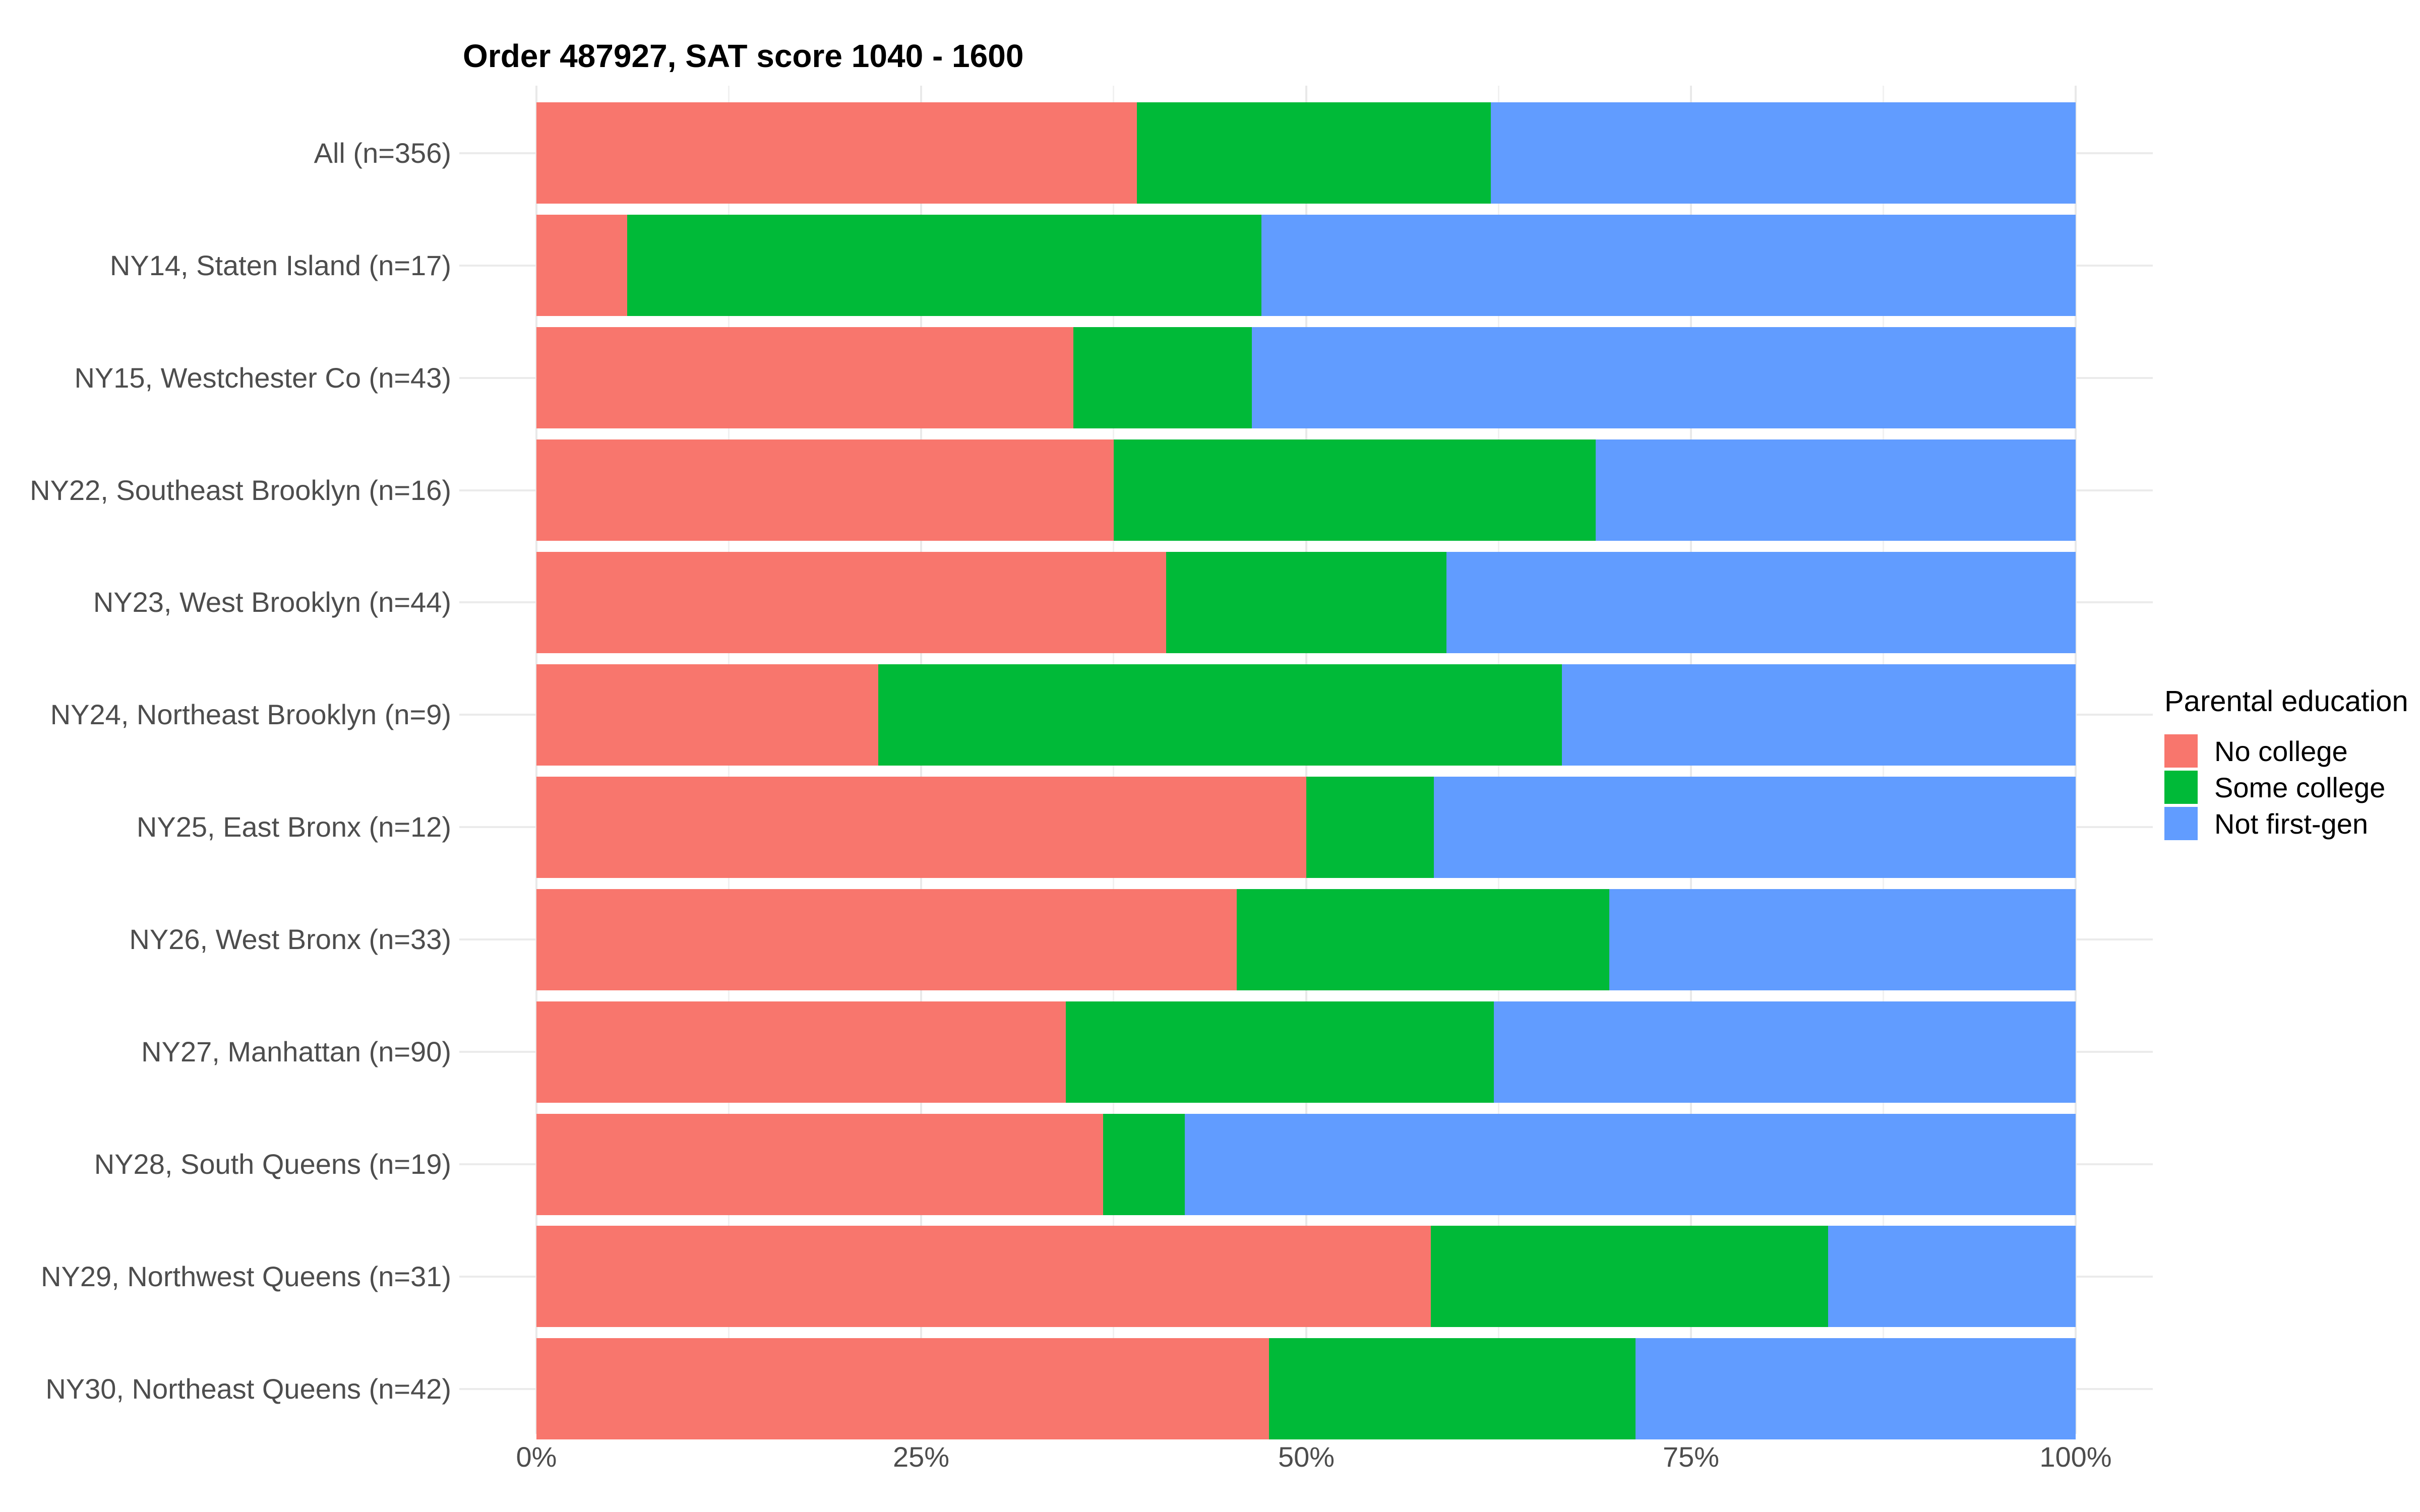  What do you see at coordinates (246, 1276) in the screenshot?
I see `category-label: NY29, Northwest Queens (n=31)` at bounding box center [246, 1276].